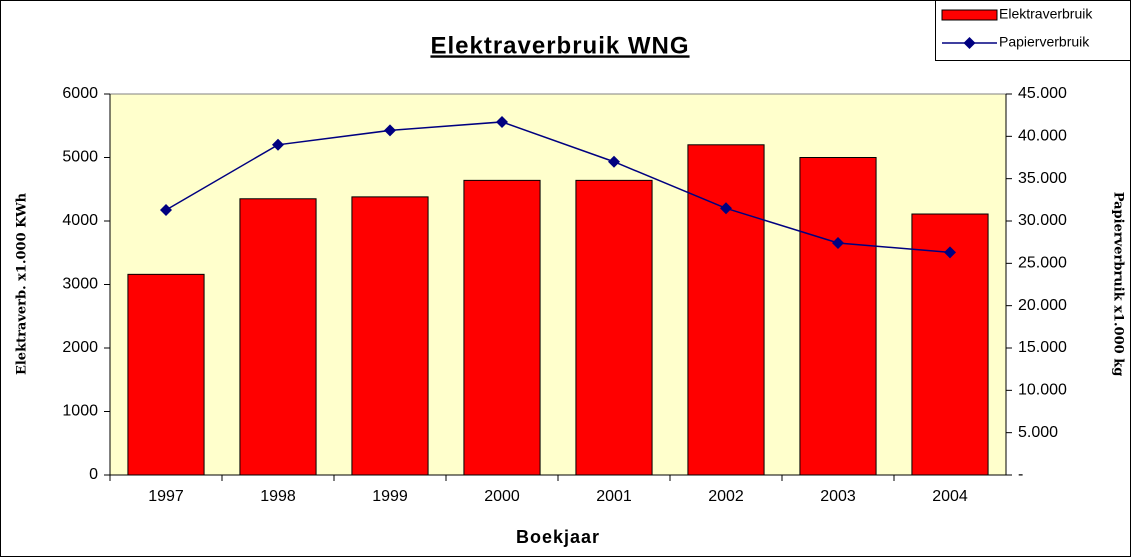  Describe the element at coordinates (278, 496) in the screenshot. I see `x-tick-label: 1998` at that location.